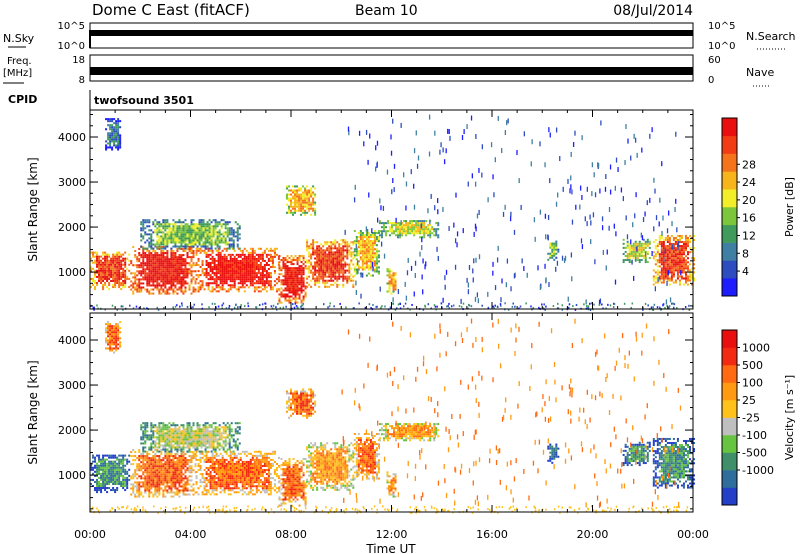 The height and width of the screenshot is (554, 800). Describe the element at coordinates (721, 26) in the screenshot. I see `nsearch-tick-top: 10^5` at that location.